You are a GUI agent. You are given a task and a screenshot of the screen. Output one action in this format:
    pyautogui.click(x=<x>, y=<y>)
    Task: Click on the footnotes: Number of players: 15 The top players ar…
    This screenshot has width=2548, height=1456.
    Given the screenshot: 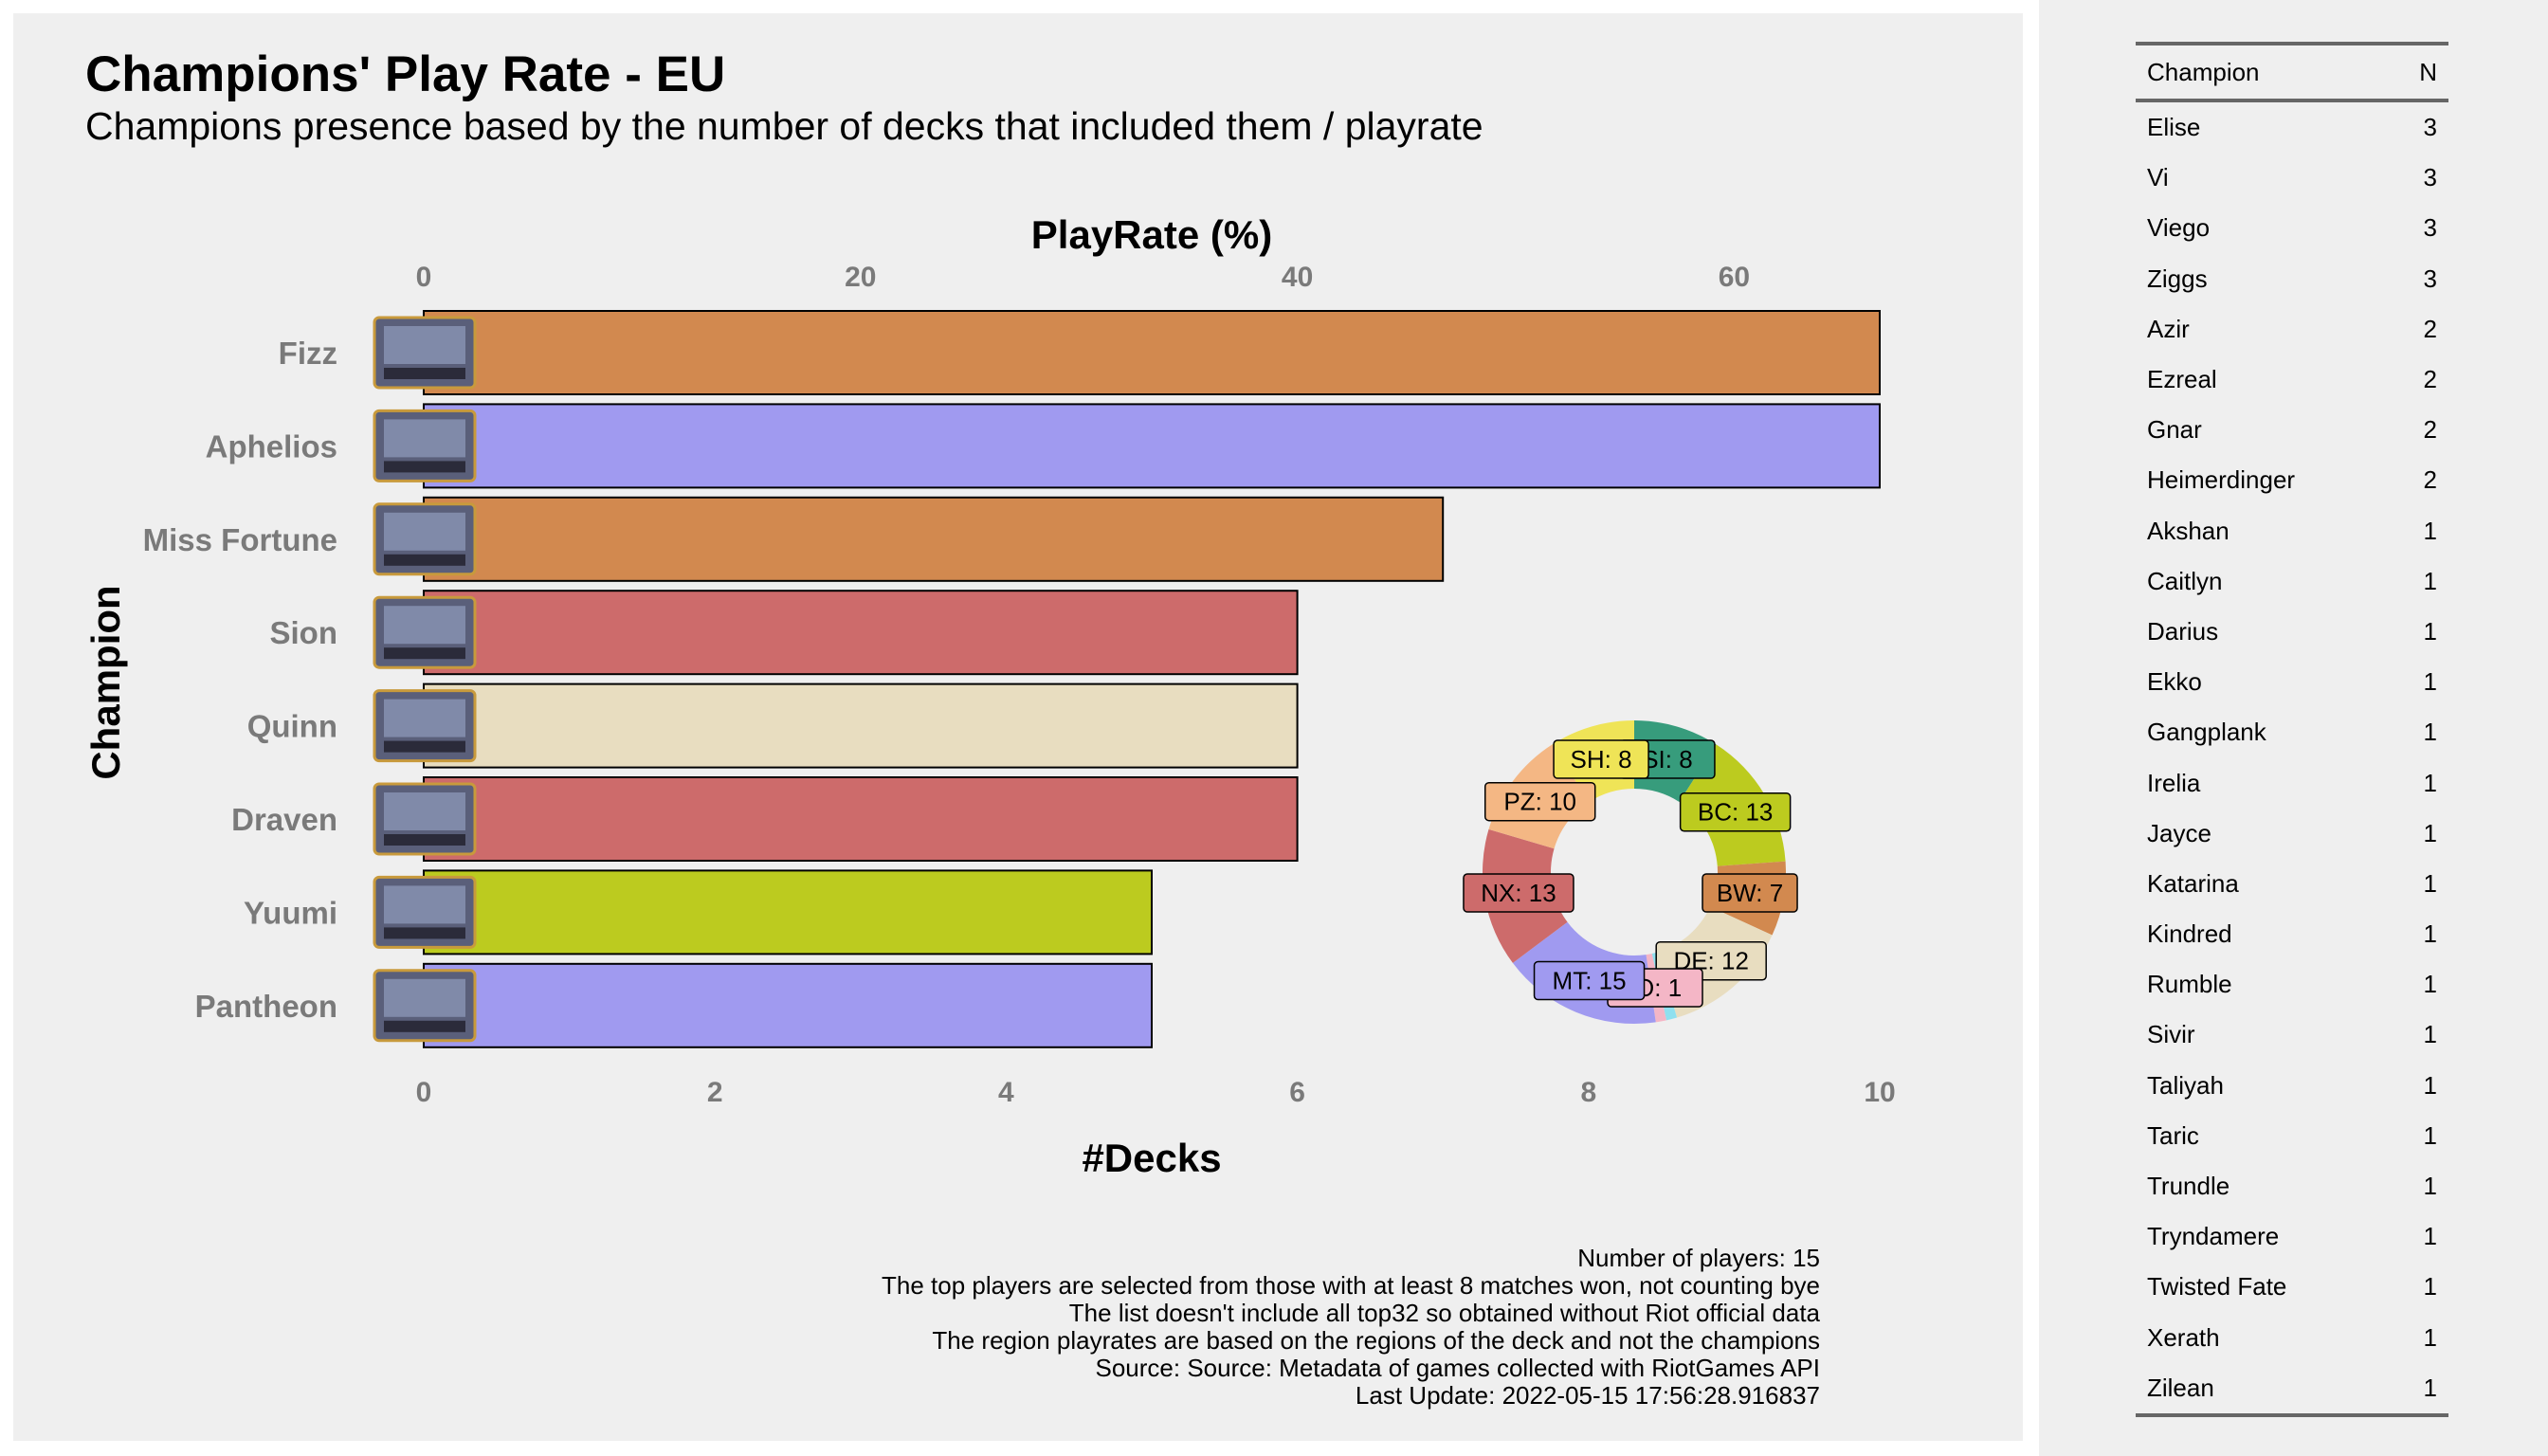 What is the action you would take?
    pyautogui.click(x=1351, y=1327)
    